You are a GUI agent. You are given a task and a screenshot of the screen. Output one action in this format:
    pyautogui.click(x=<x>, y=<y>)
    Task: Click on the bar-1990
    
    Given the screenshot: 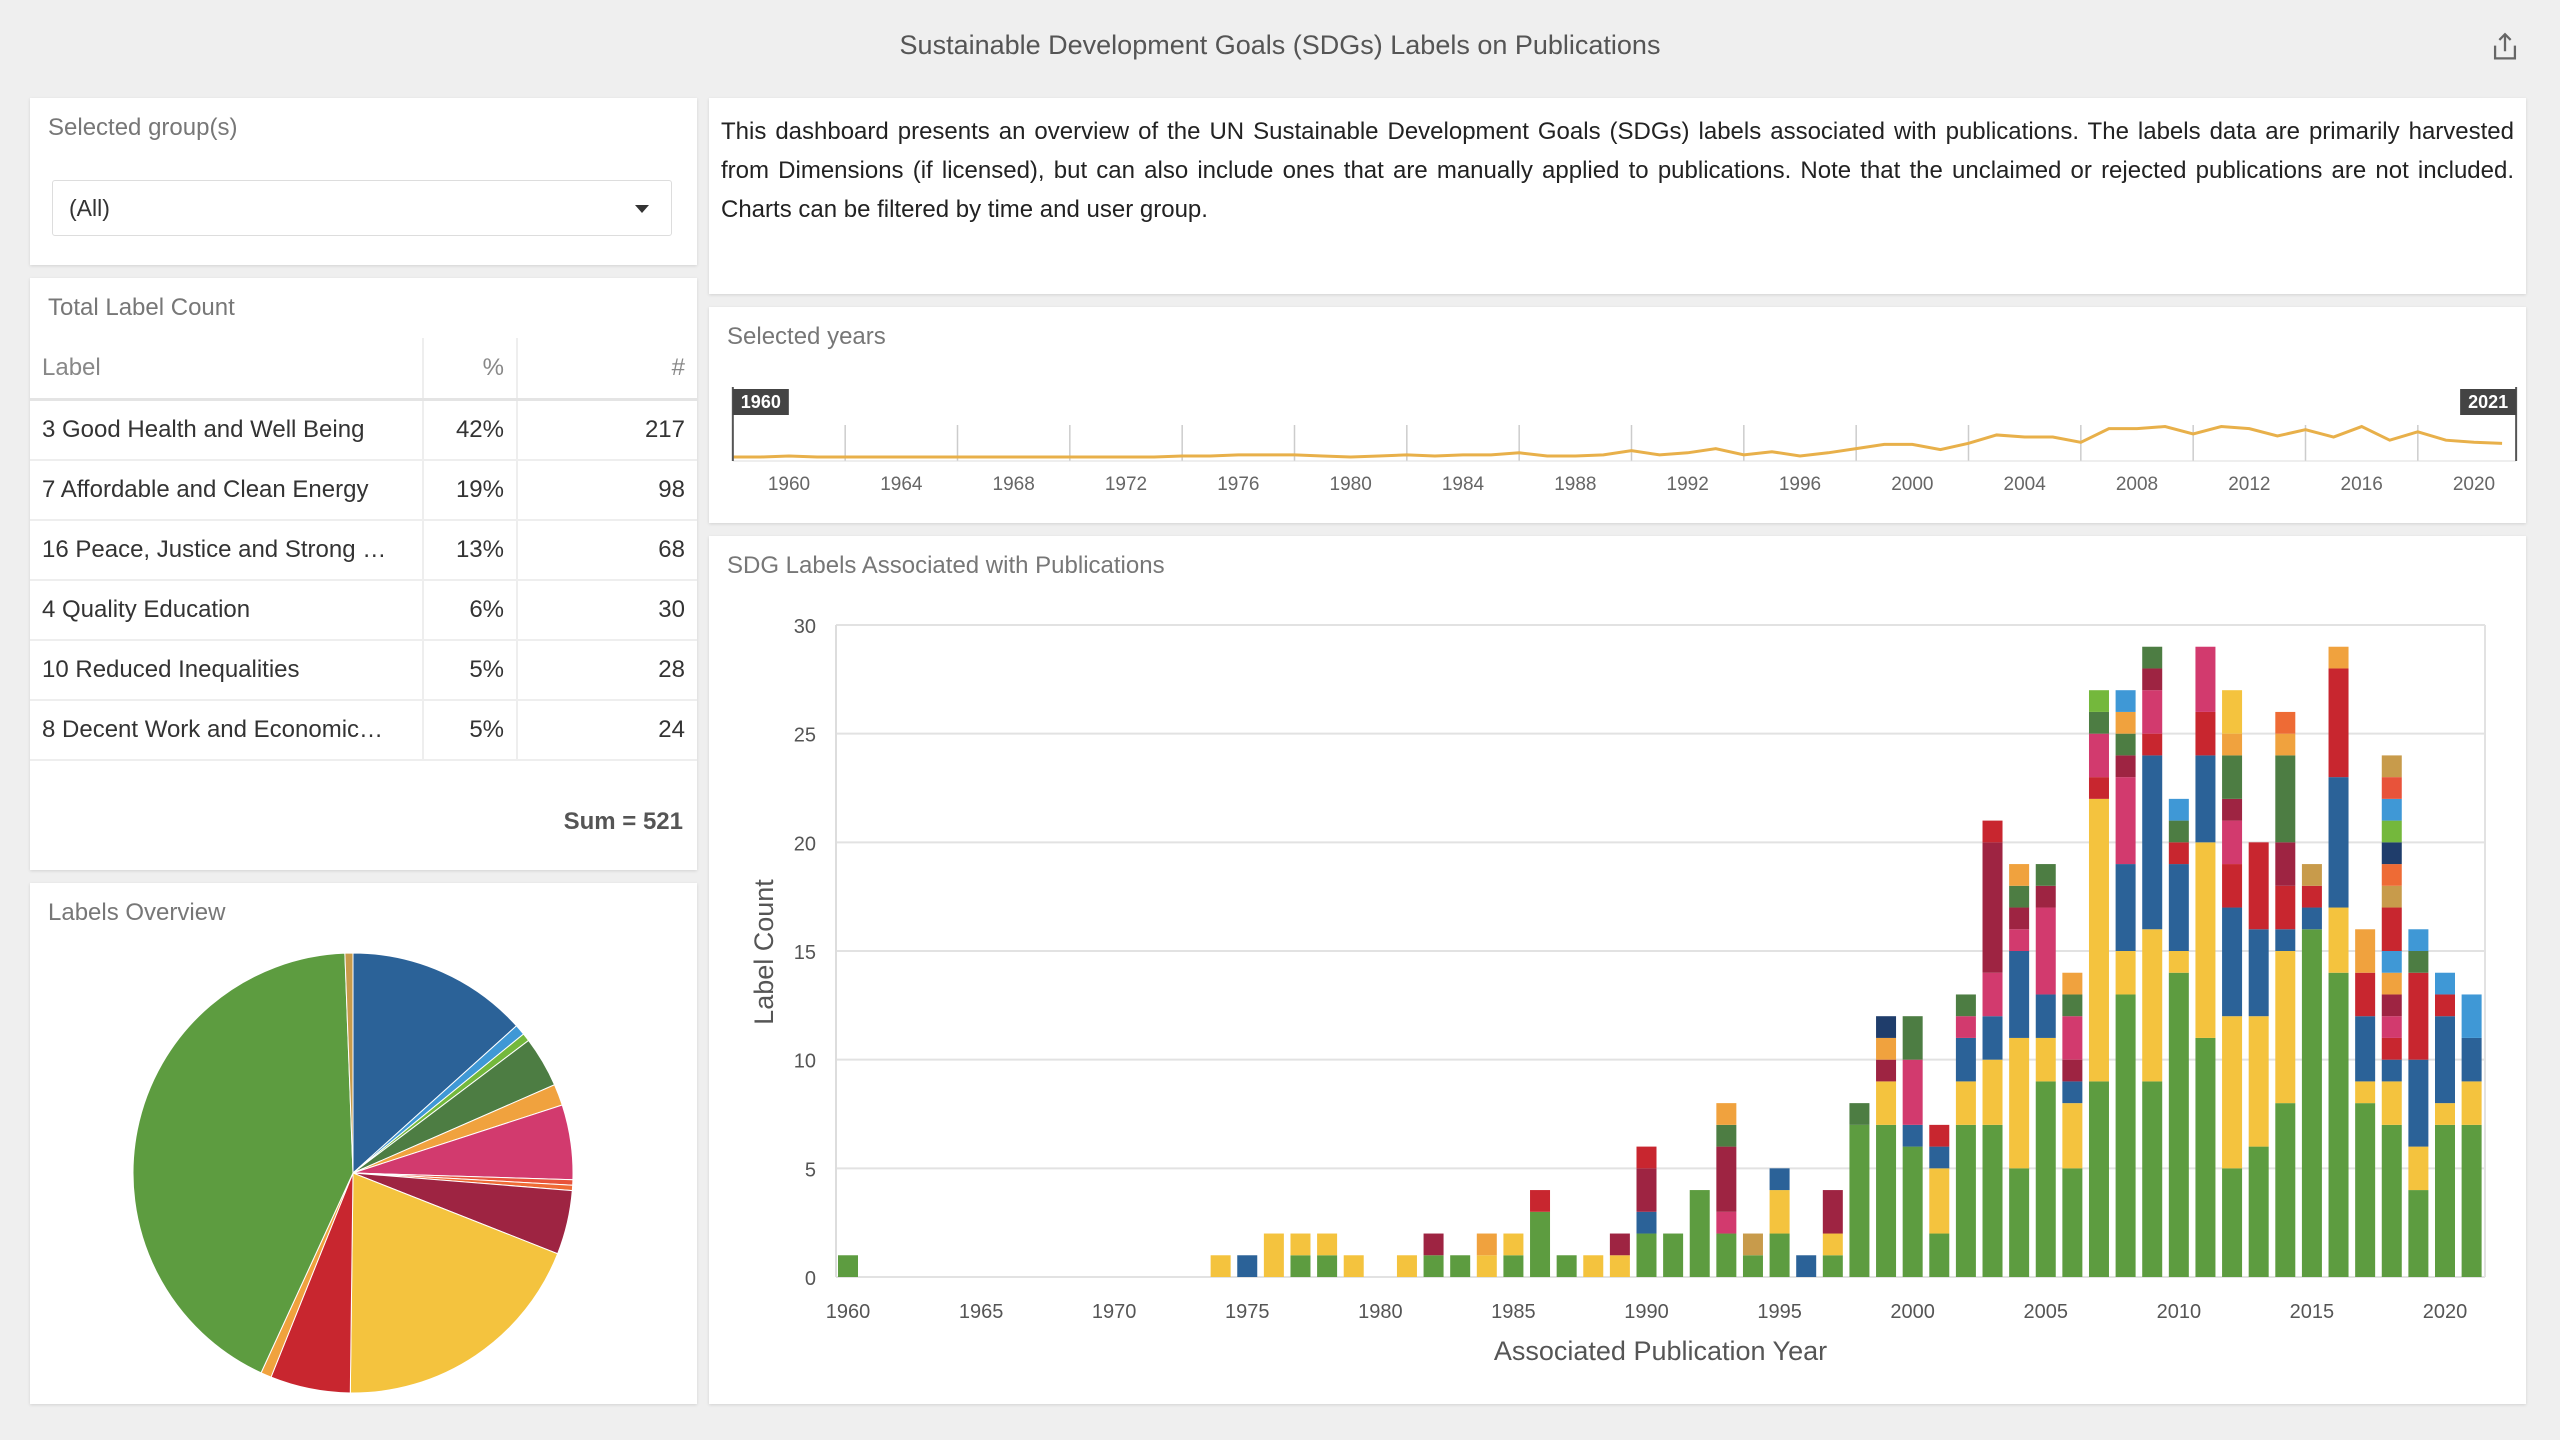 What is the action you would take?
    pyautogui.click(x=1646, y=1211)
    